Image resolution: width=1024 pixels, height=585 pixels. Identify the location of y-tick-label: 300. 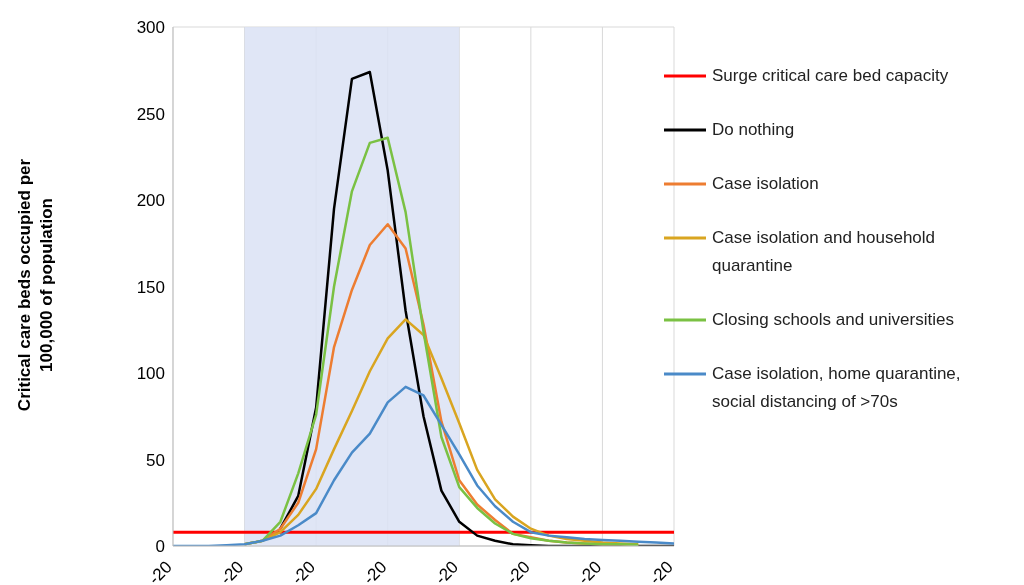
(150, 28).